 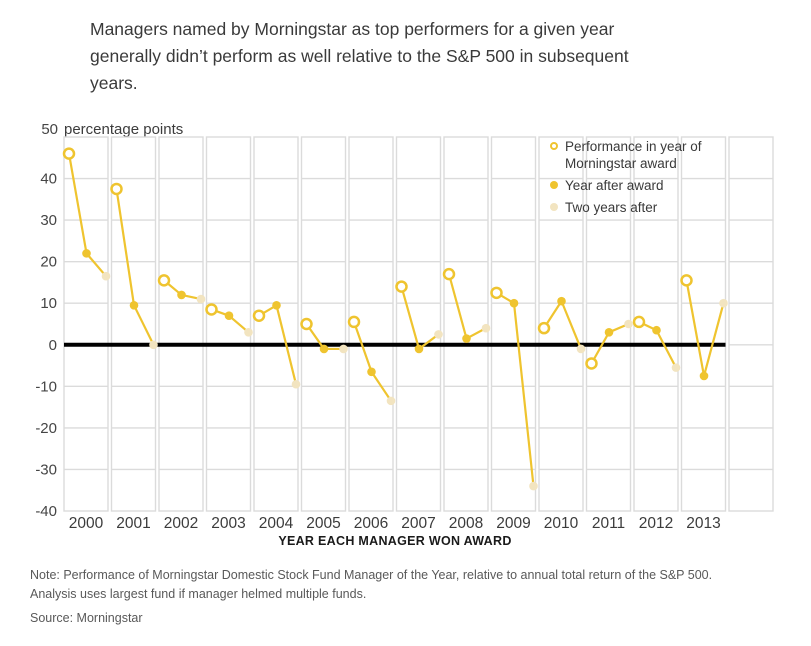 What do you see at coordinates (228, 523) in the screenshot?
I see `x-tick-label: 2003` at bounding box center [228, 523].